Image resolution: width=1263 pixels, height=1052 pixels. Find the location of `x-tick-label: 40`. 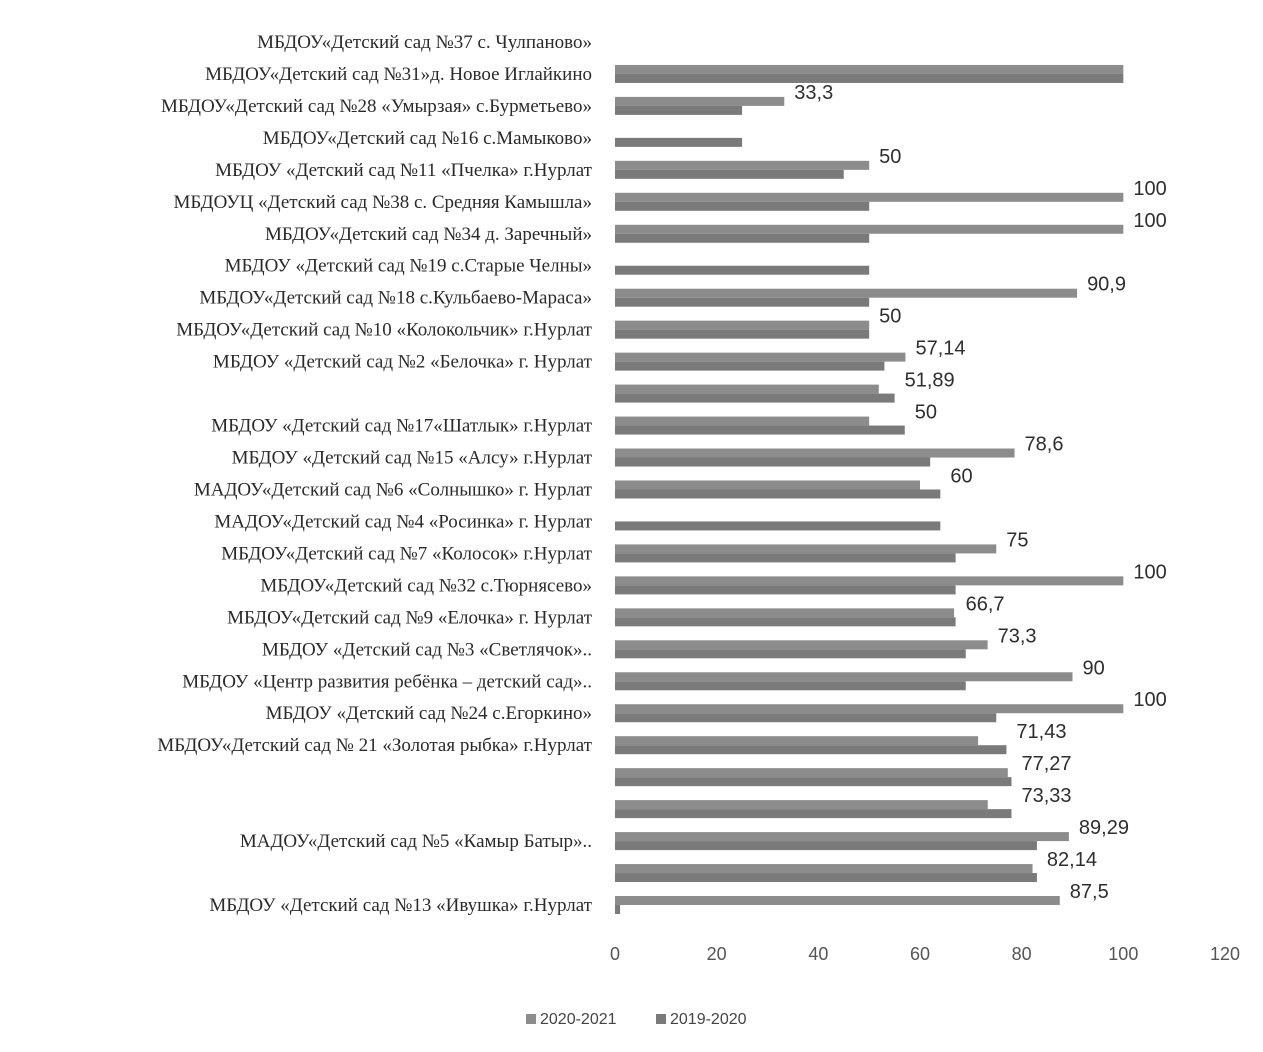

x-tick-label: 40 is located at coordinates (818, 954).